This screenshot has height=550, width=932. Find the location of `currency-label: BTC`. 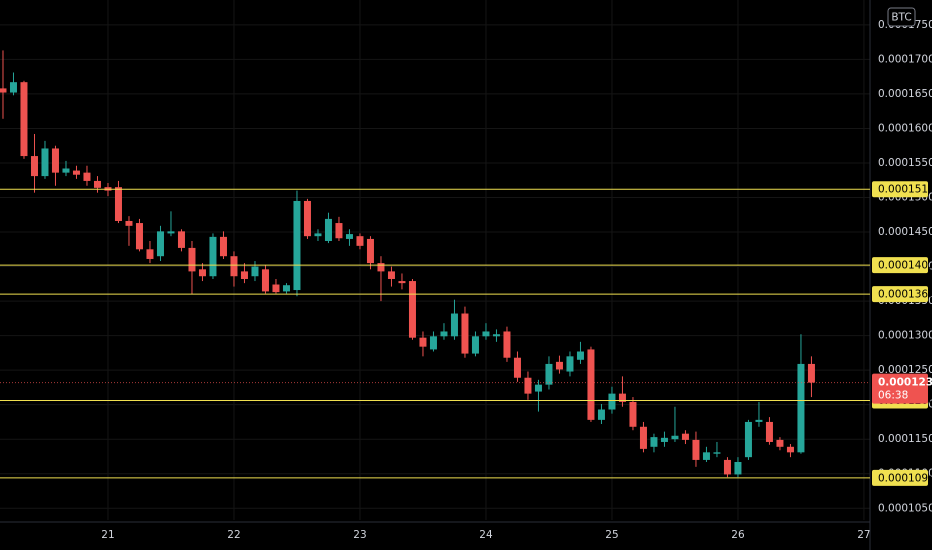

currency-label: BTC is located at coordinates (901, 18).